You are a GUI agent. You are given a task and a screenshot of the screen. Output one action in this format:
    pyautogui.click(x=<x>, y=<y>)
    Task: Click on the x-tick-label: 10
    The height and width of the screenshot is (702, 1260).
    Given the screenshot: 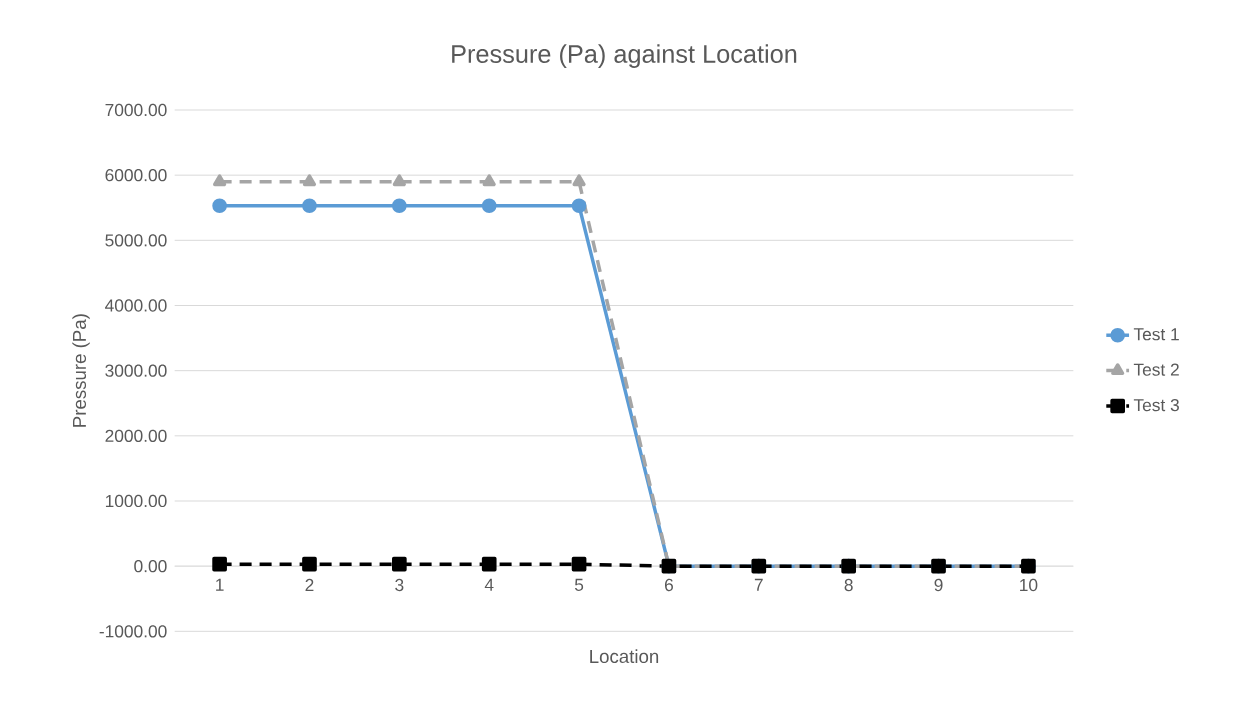 What is the action you would take?
    pyautogui.click(x=1029, y=585)
    